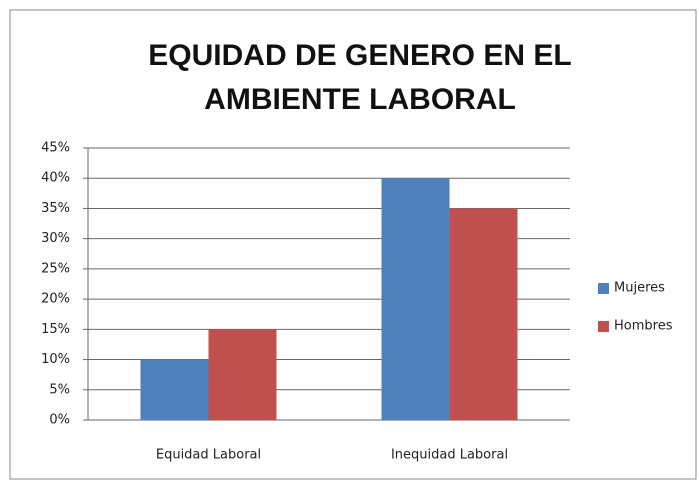 This screenshot has width=699, height=481. Describe the element at coordinates (360, 99) in the screenshot. I see `chart-title: AMBIENTE LABORAL` at that location.